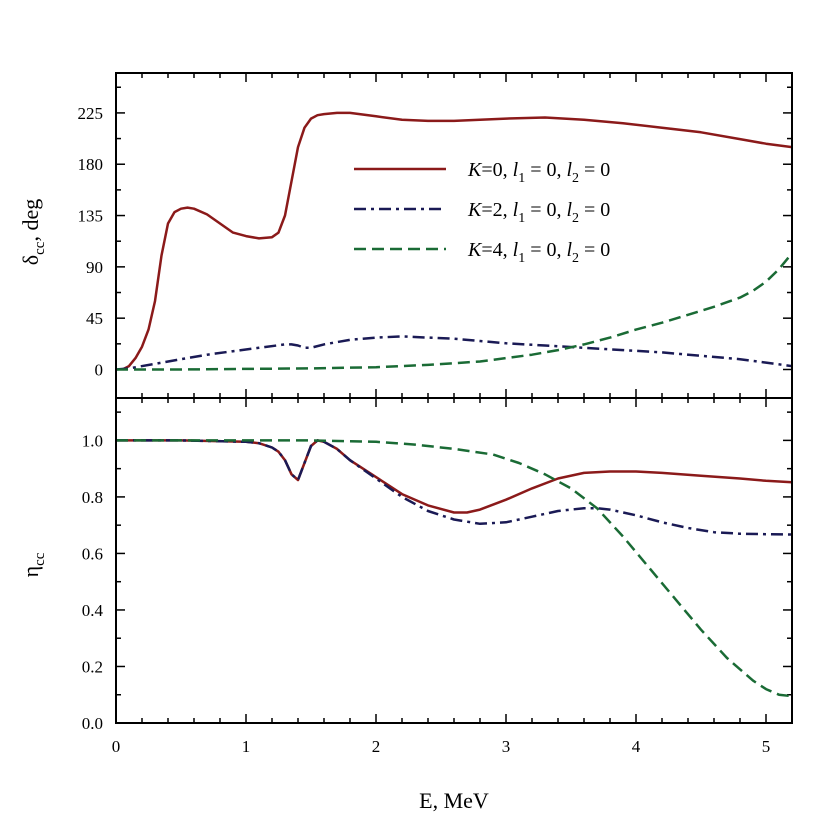 This screenshot has width=830, height=815. I want to click on top-y-axis-subscript: cc, so click(40, 248).